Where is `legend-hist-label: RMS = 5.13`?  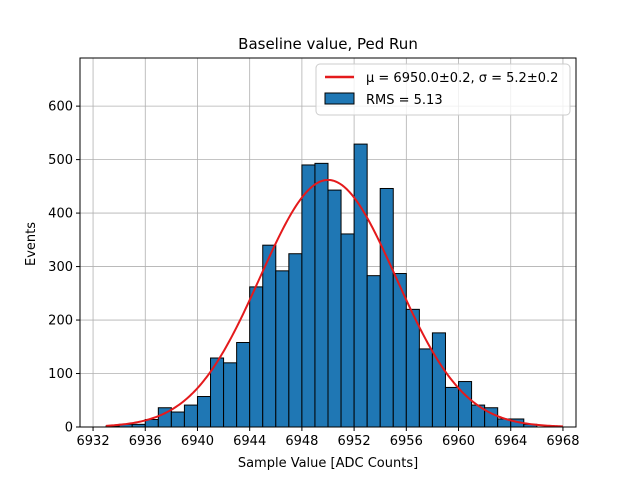 legend-hist-label: RMS = 5.13 is located at coordinates (404, 100).